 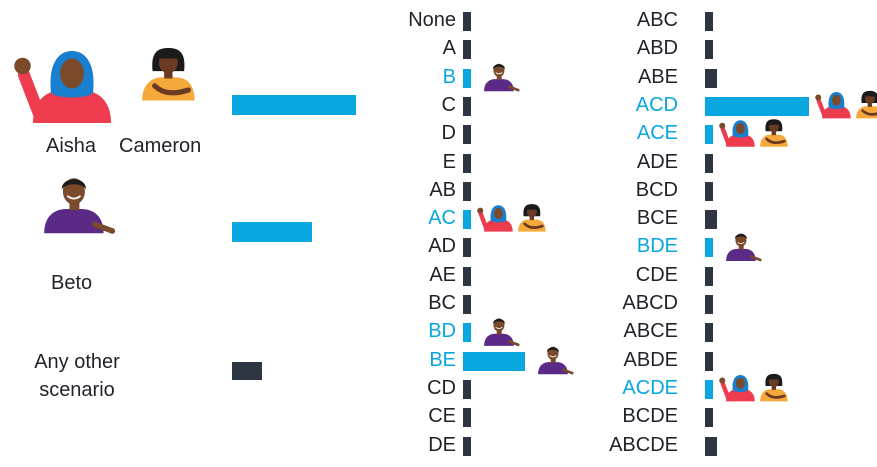 I want to click on bar-bcde, so click(x=709, y=418).